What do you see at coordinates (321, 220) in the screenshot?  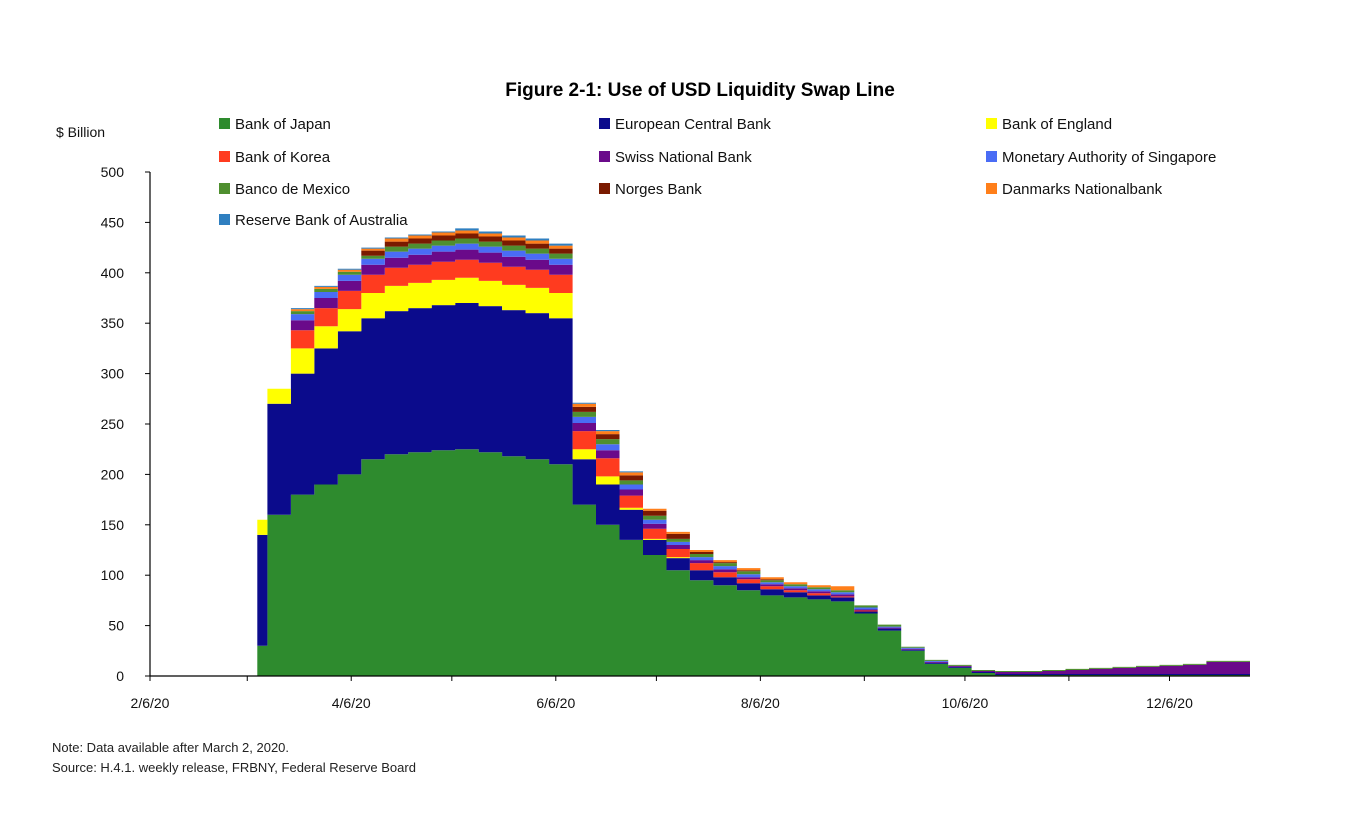 I see `legend-label: Reserve Bank of Australia` at bounding box center [321, 220].